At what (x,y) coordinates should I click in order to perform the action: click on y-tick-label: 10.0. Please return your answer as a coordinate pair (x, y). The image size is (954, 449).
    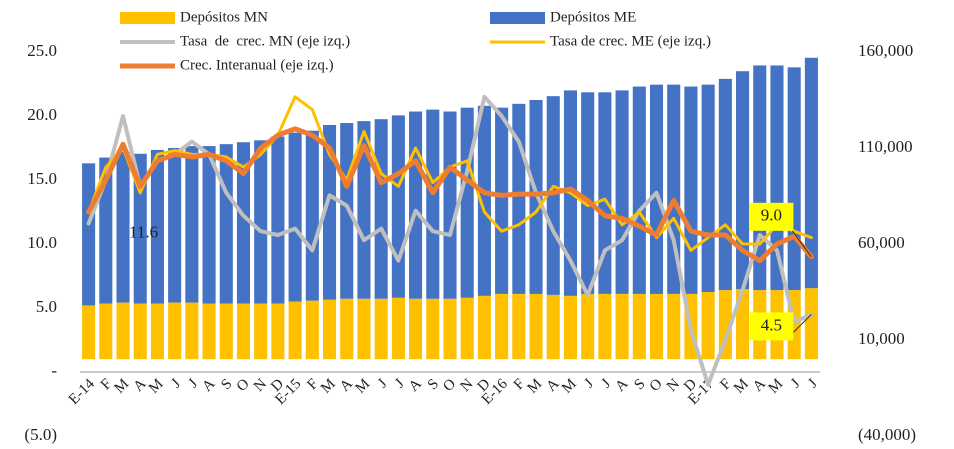
    Looking at the image, I should click on (42, 242).